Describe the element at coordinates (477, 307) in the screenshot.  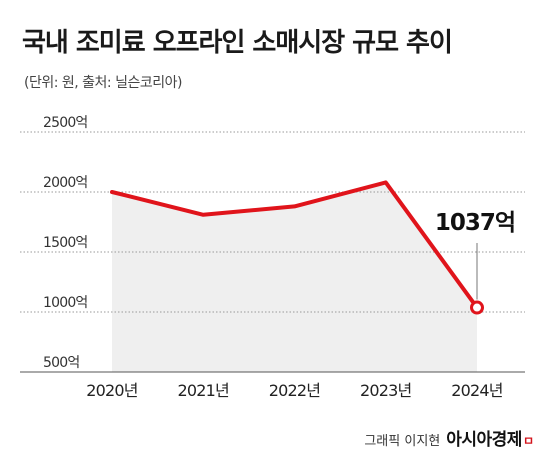
I see `data-point-marker` at that location.